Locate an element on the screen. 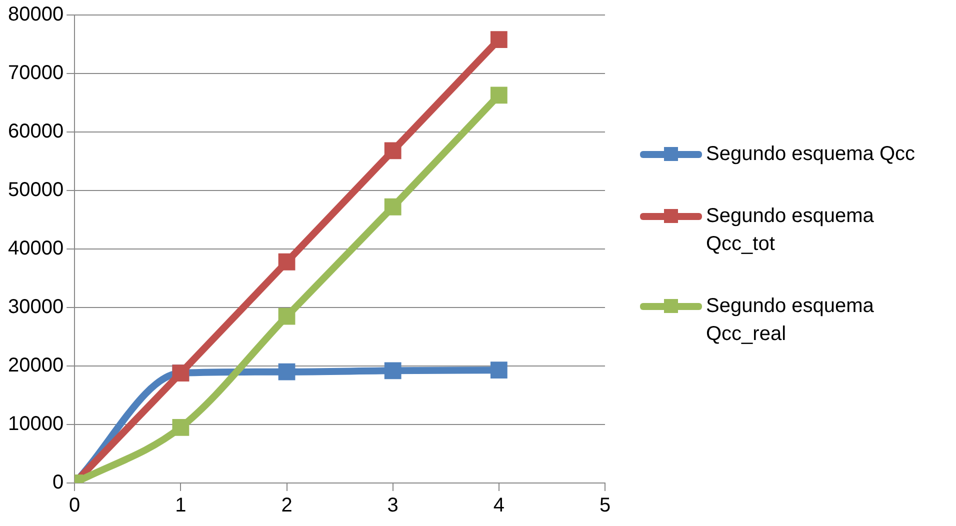  x-tick-label: 2 is located at coordinates (286, 505).